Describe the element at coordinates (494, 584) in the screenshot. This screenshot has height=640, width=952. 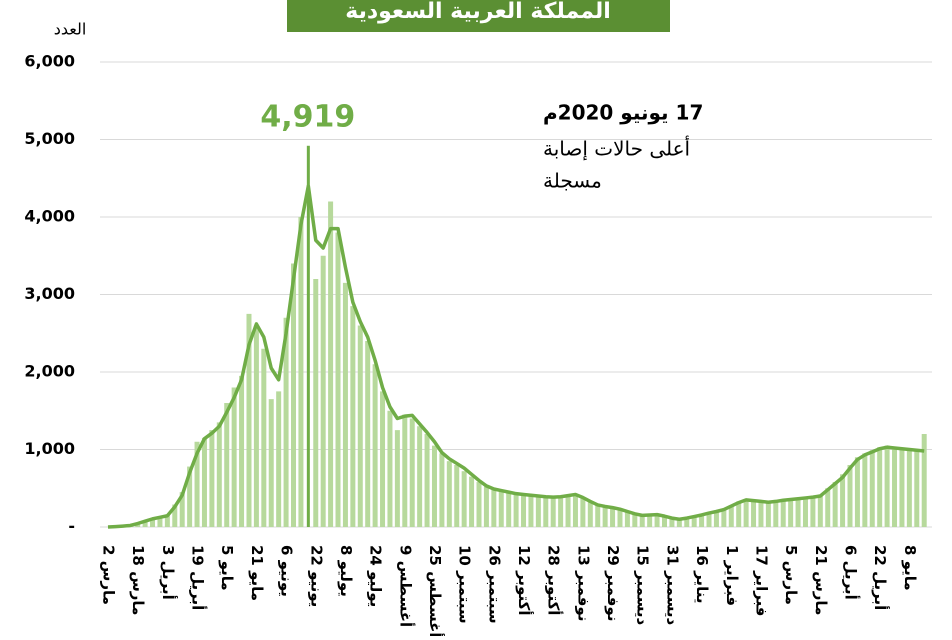
I see `x-tick-label: 26 سبتمبر` at that location.